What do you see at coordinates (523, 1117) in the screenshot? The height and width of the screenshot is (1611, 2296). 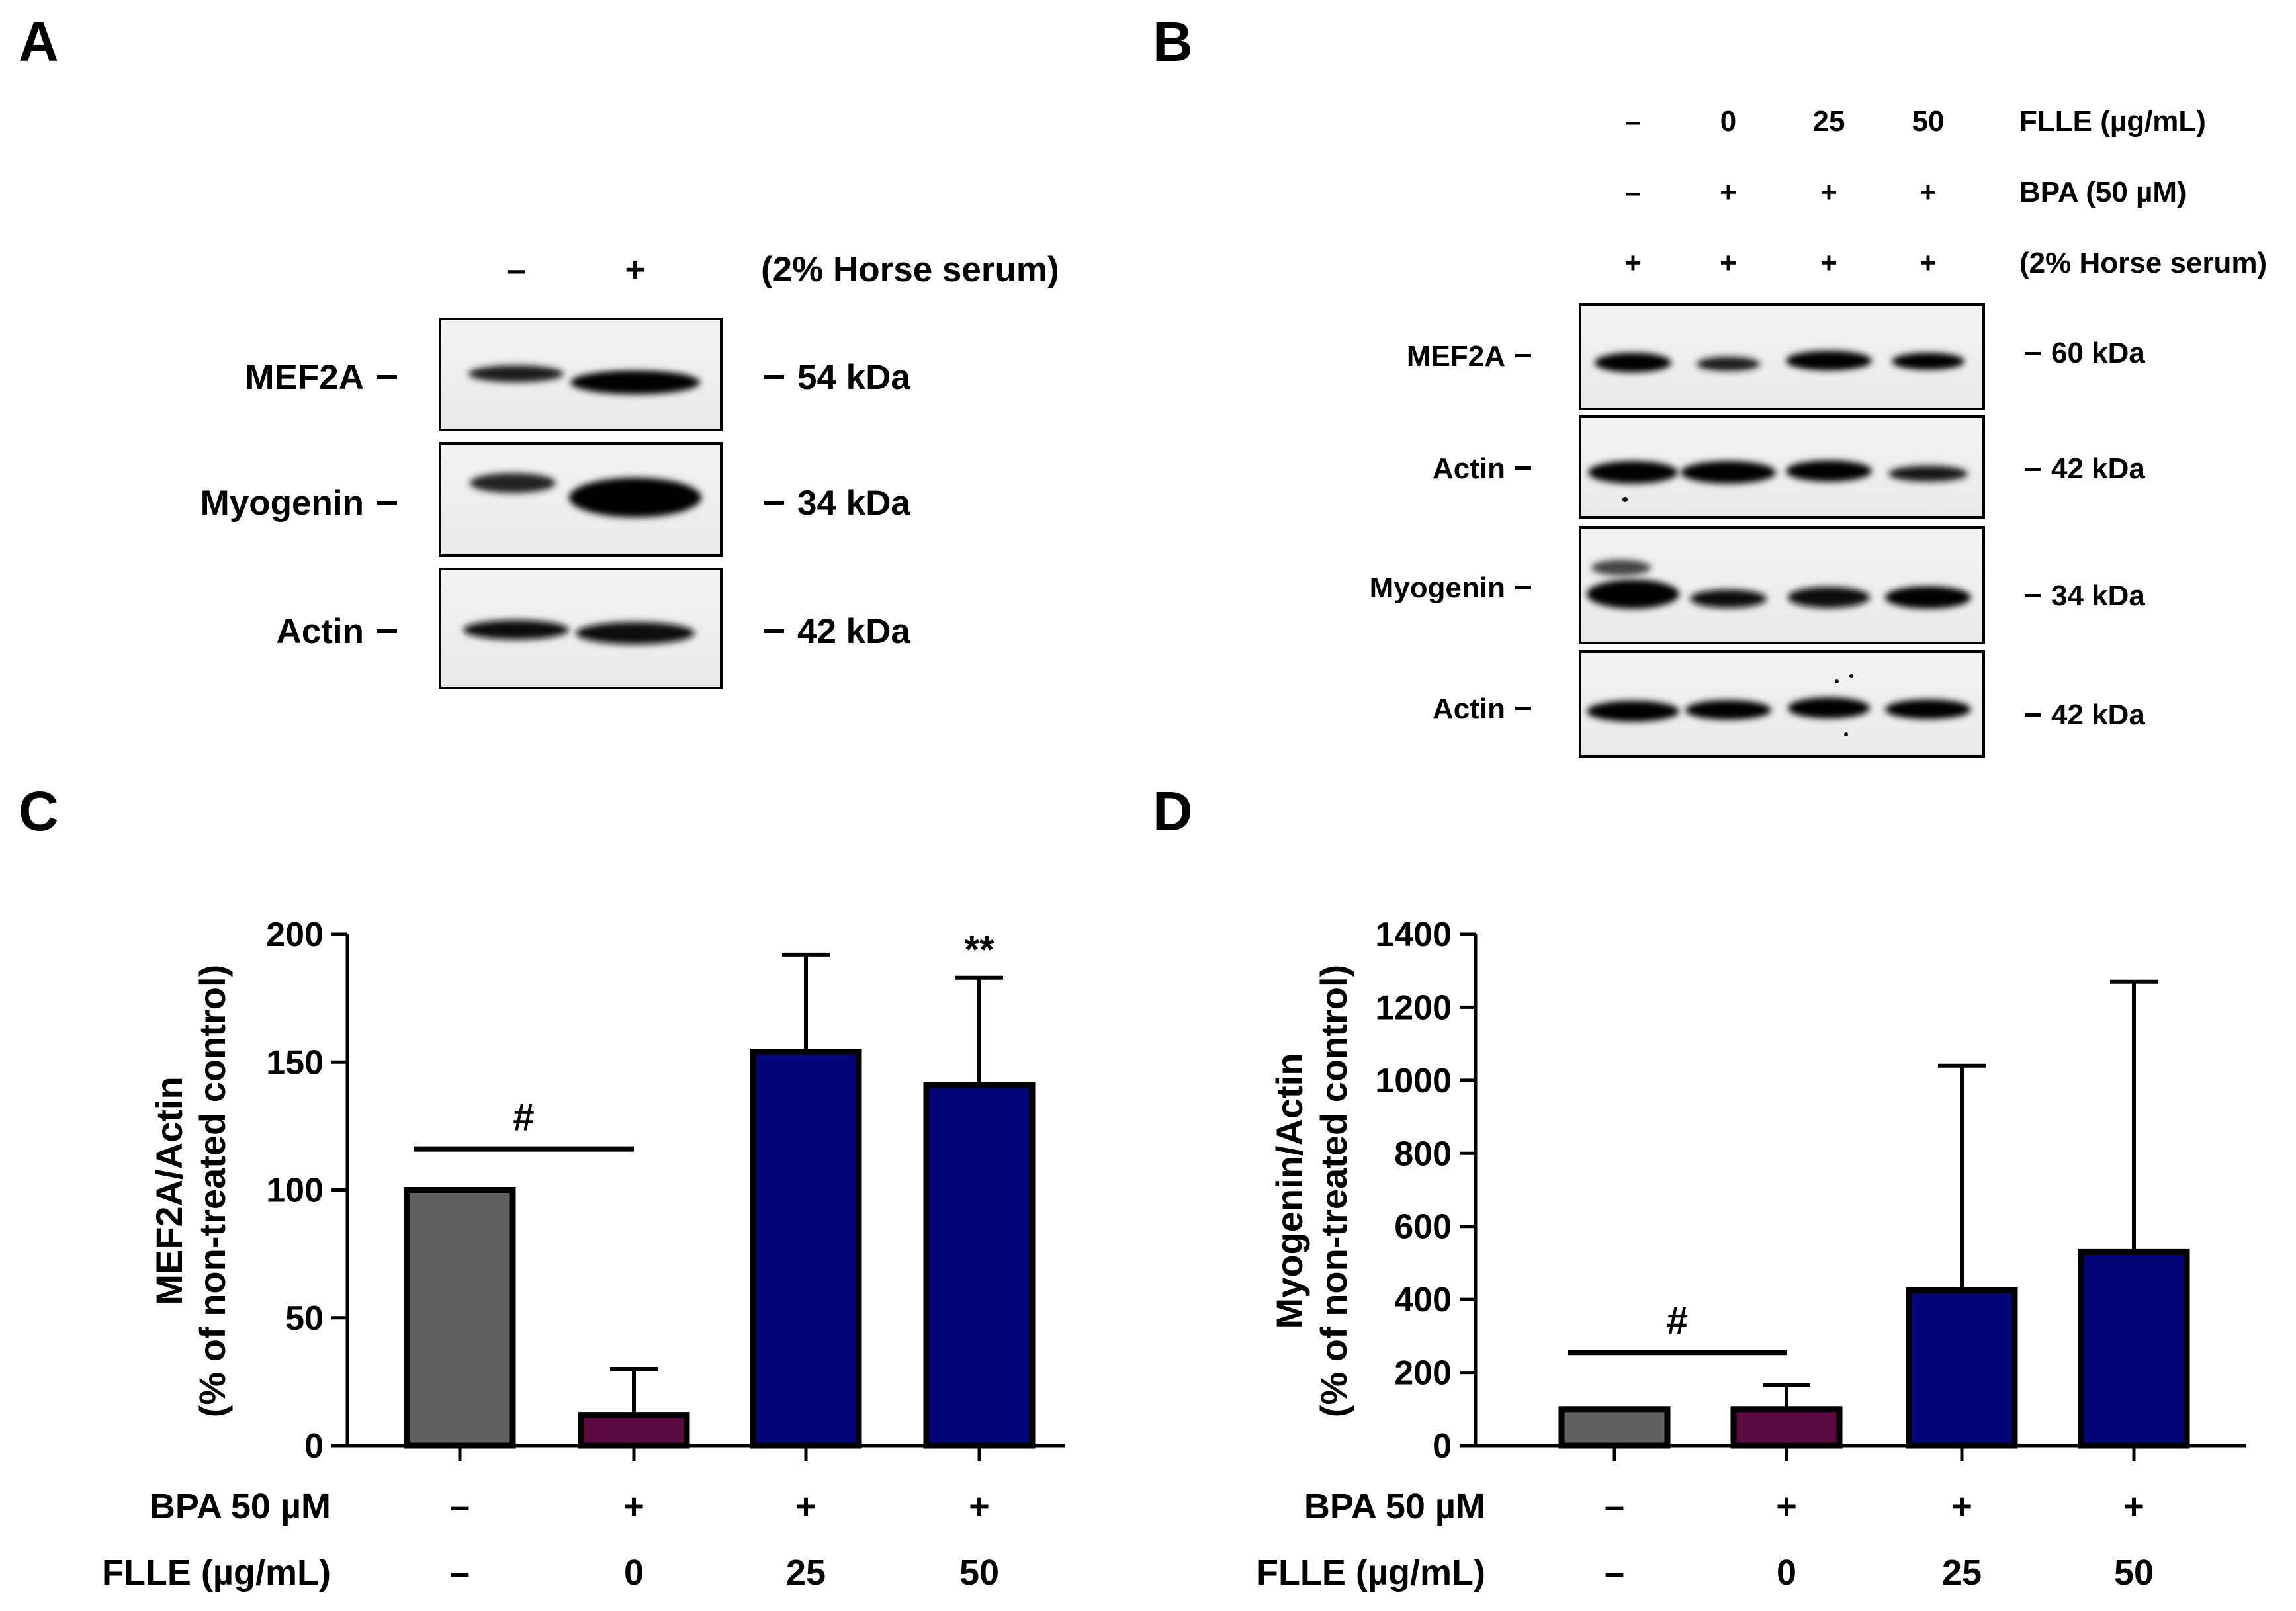 I see `panel-c-hash-mark: #` at bounding box center [523, 1117].